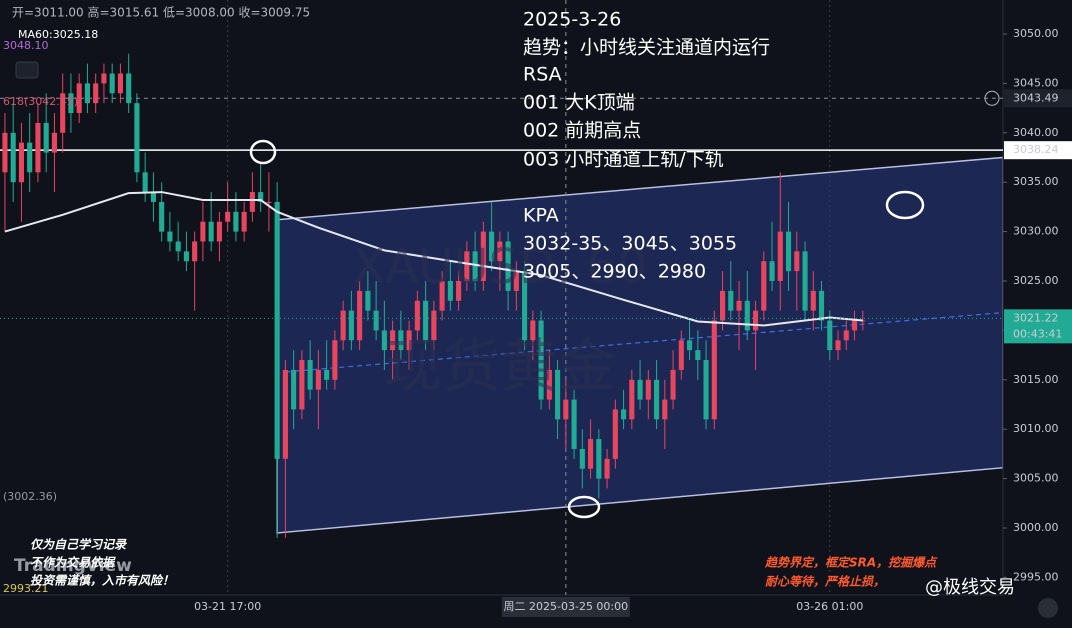 The width and height of the screenshot is (1072, 628). Describe the element at coordinates (1036, 576) in the screenshot. I see `y-tick-label: 2995.00` at that location.